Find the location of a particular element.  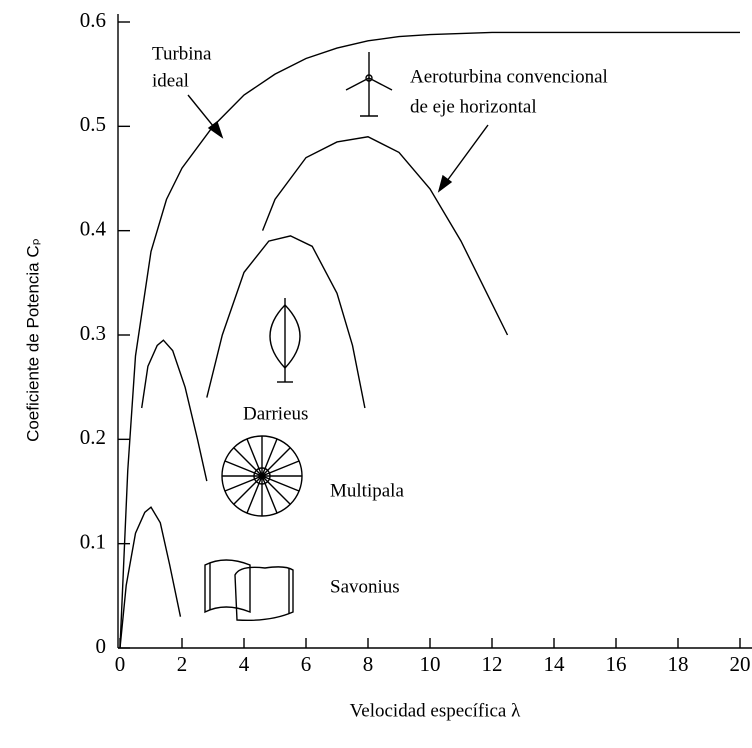

y-tick-label: 0.6 is located at coordinates (93, 20).